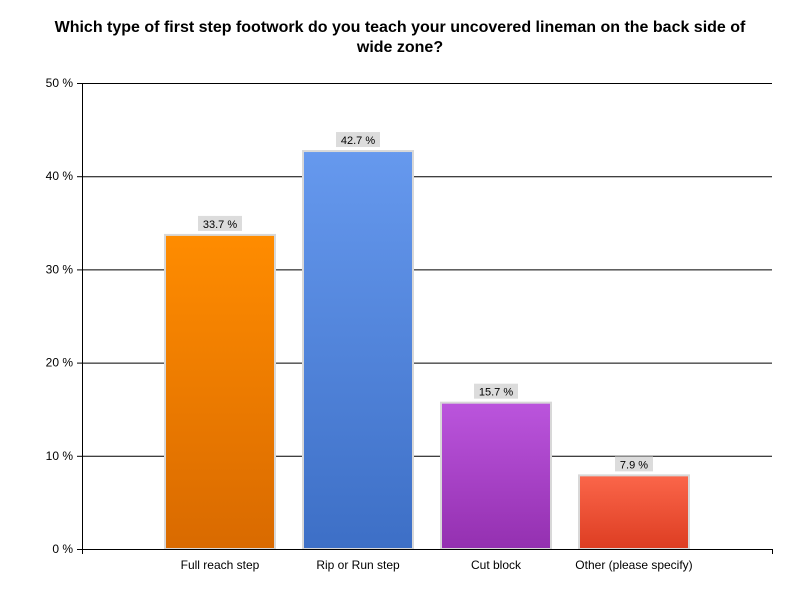  What do you see at coordinates (633, 565) in the screenshot?
I see `category-label: Other (please specify)` at bounding box center [633, 565].